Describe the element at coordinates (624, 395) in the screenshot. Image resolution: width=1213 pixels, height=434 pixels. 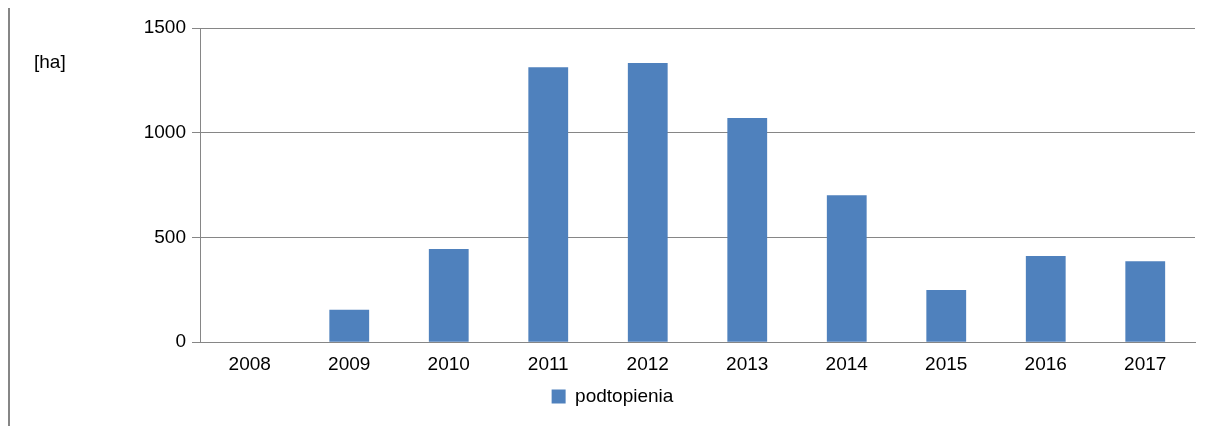
I see `legend-label: podtopienia` at that location.